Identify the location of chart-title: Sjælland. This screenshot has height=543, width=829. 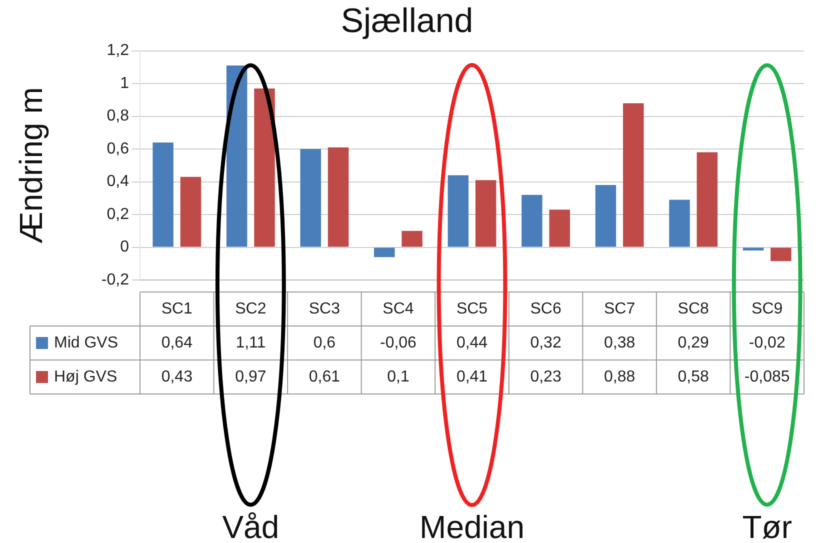
(407, 21).